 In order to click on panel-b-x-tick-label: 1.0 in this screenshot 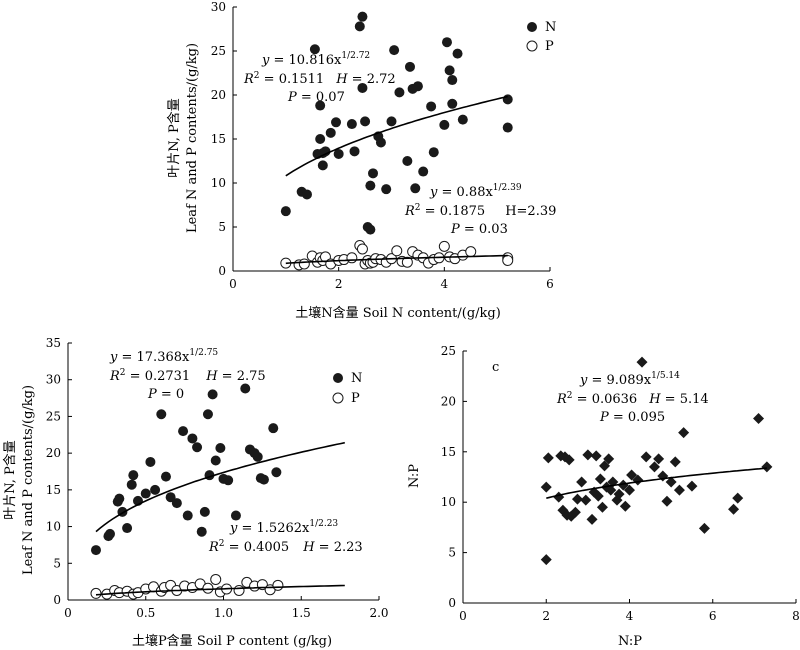, I will do `click(223, 613)`.